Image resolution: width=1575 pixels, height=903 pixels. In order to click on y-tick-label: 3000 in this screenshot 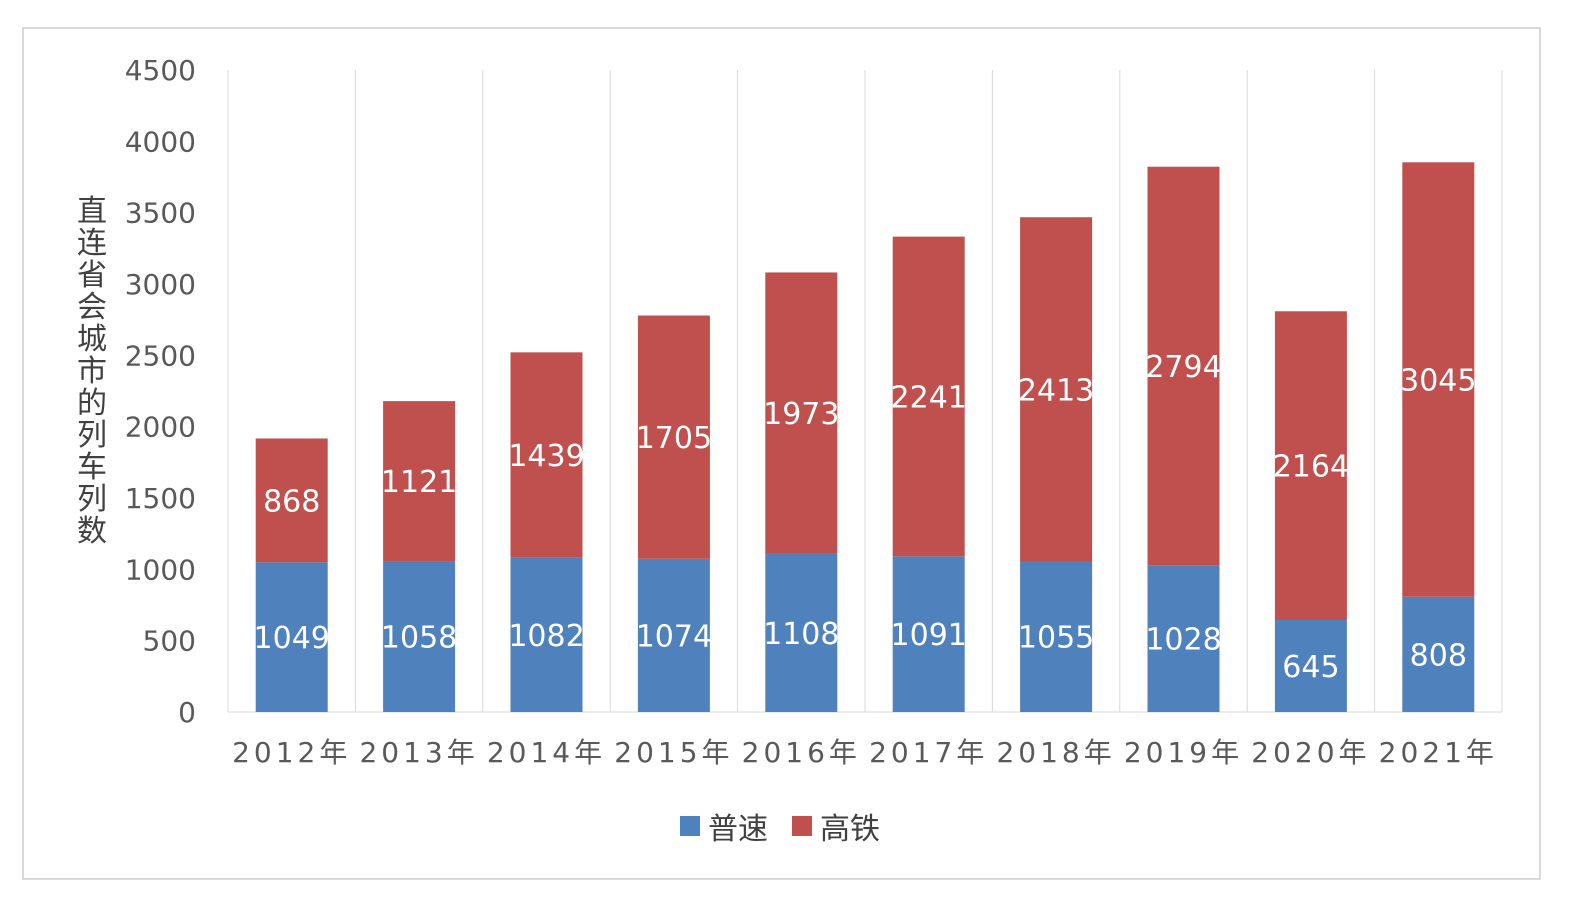, I will do `click(160, 284)`.